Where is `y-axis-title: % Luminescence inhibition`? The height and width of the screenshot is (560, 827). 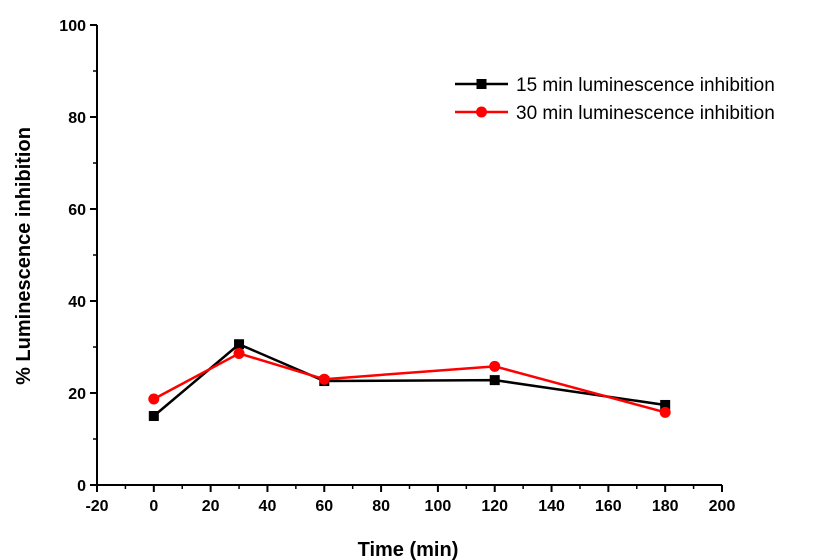
y-axis-title: % Luminescence inhibition is located at coordinates (24, 256).